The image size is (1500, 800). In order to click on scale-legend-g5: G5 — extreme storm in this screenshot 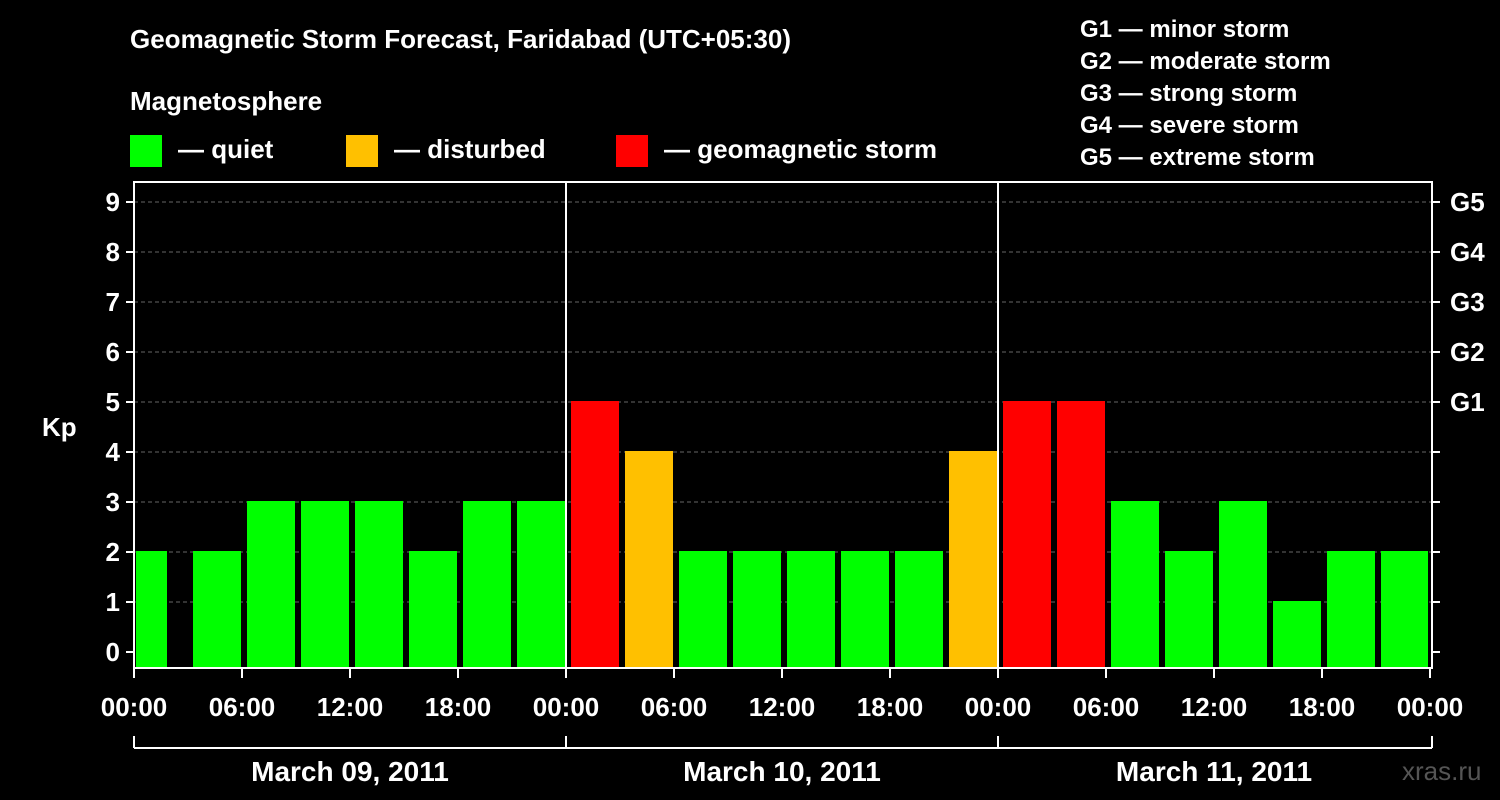, I will do `click(1197, 157)`.